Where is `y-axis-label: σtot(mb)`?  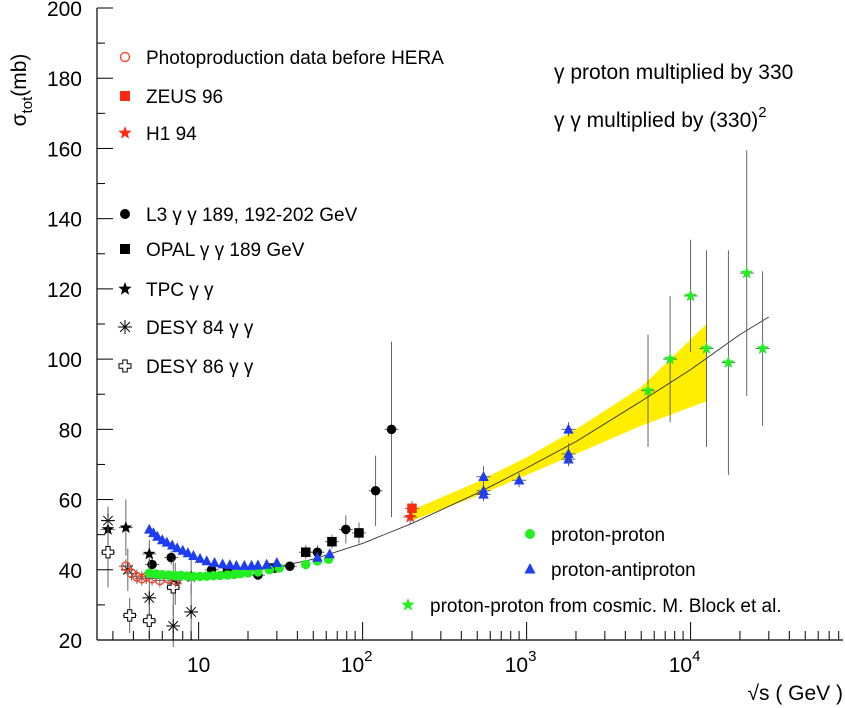
y-axis-label: σtot(mb) is located at coordinates (22, 90).